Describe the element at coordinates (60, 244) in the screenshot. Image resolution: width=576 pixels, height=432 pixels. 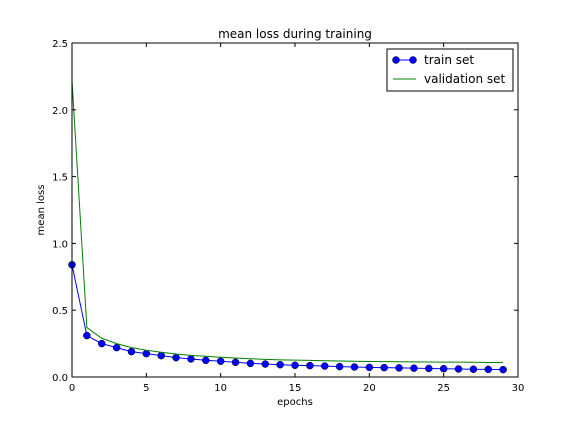
I see `y-tick-label: 1.0` at that location.